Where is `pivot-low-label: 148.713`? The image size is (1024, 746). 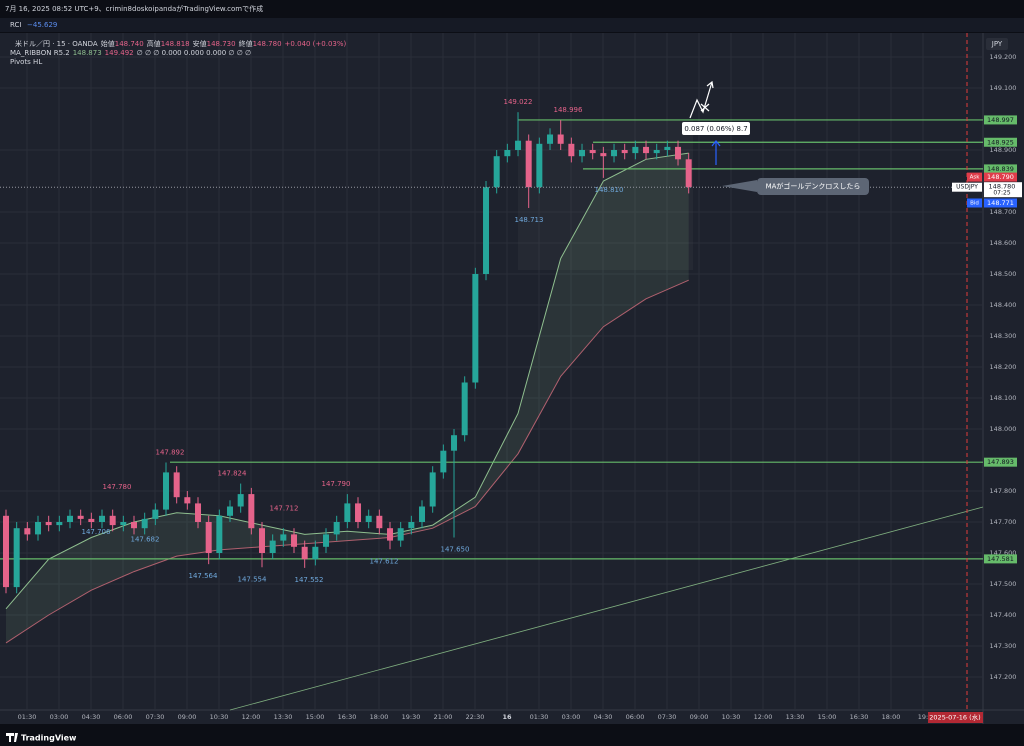 pivot-low-label: 148.713 is located at coordinates (529, 220).